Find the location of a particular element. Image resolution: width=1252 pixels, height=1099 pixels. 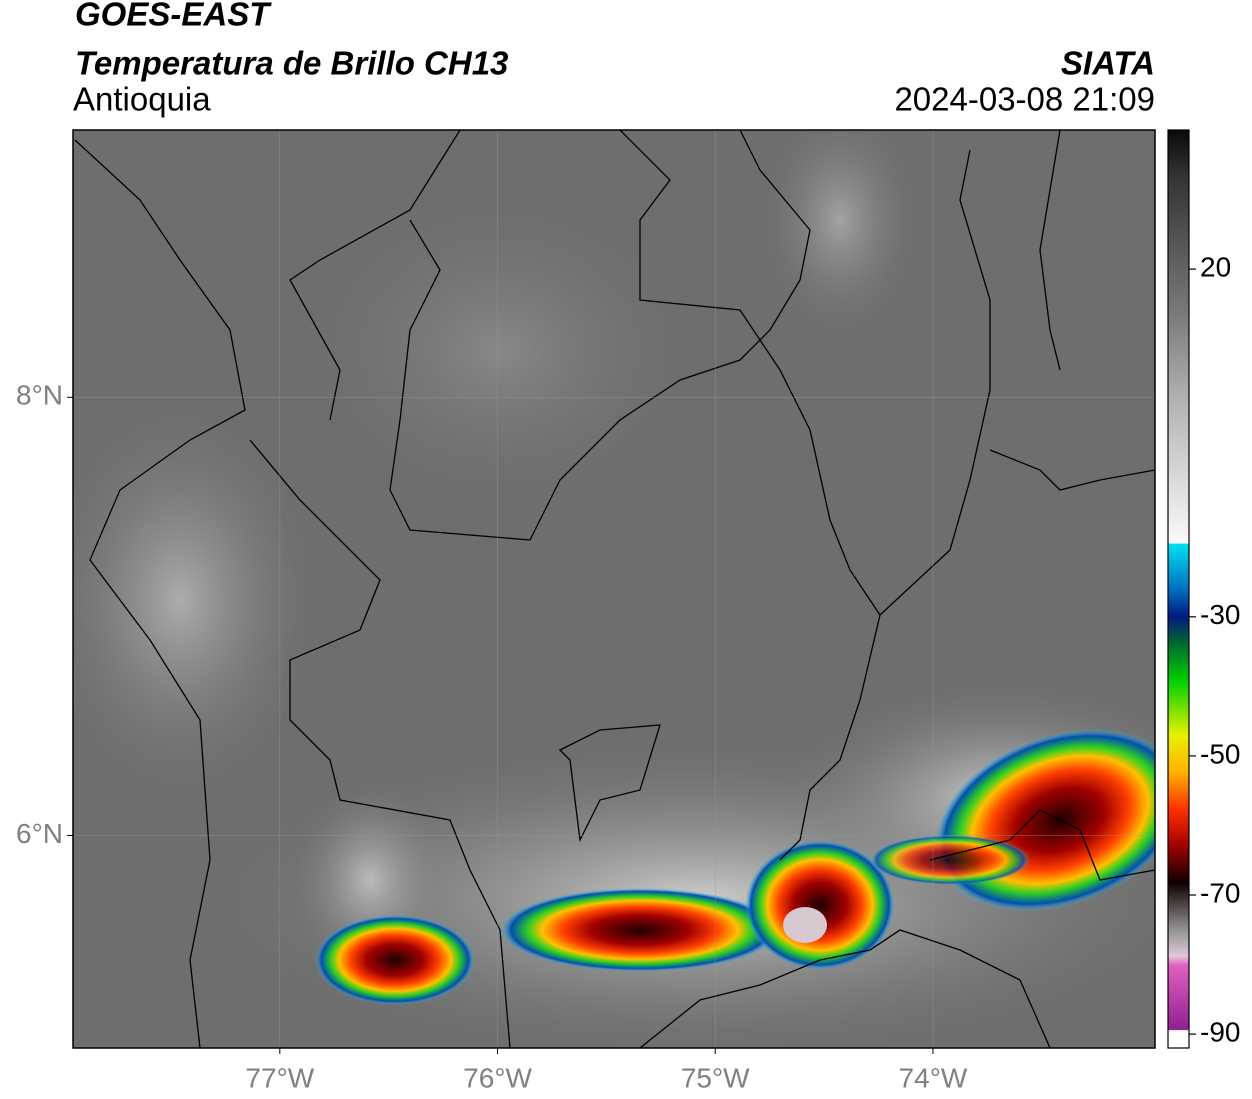

x-tick-label: 75°W is located at coordinates (715, 1077).